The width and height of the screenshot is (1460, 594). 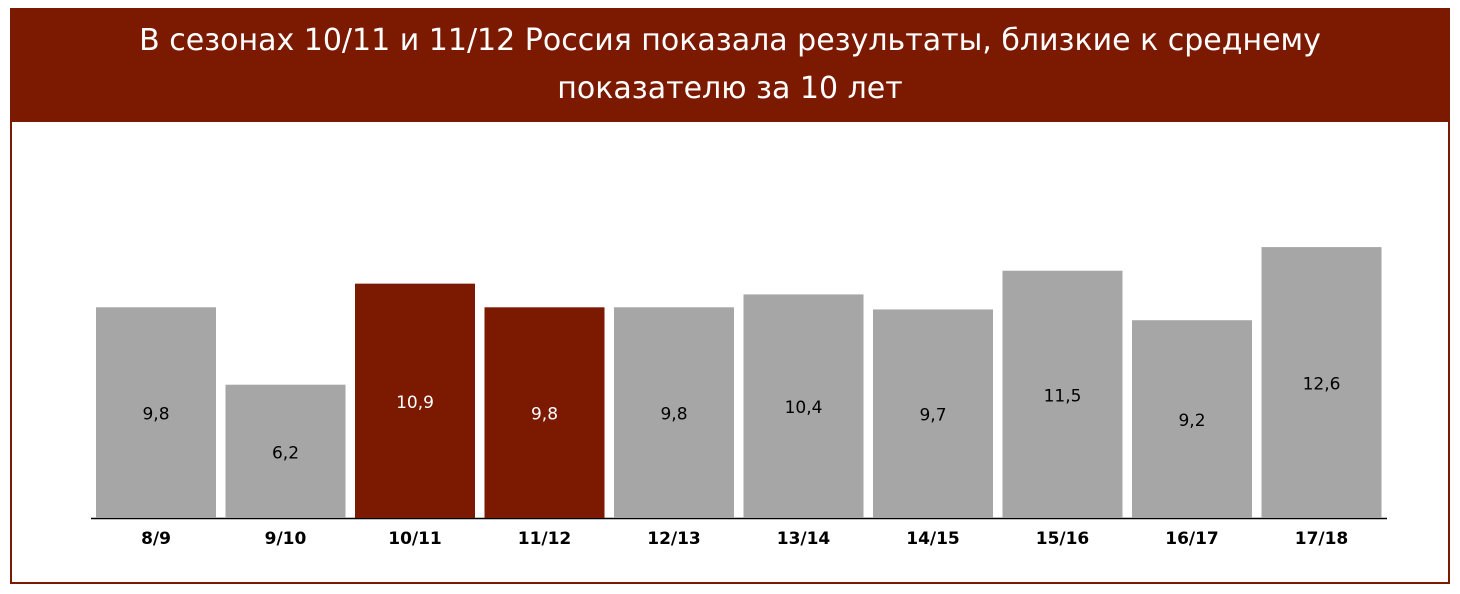 I want to click on x-tick-label: 15/16, so click(x=1063, y=539).